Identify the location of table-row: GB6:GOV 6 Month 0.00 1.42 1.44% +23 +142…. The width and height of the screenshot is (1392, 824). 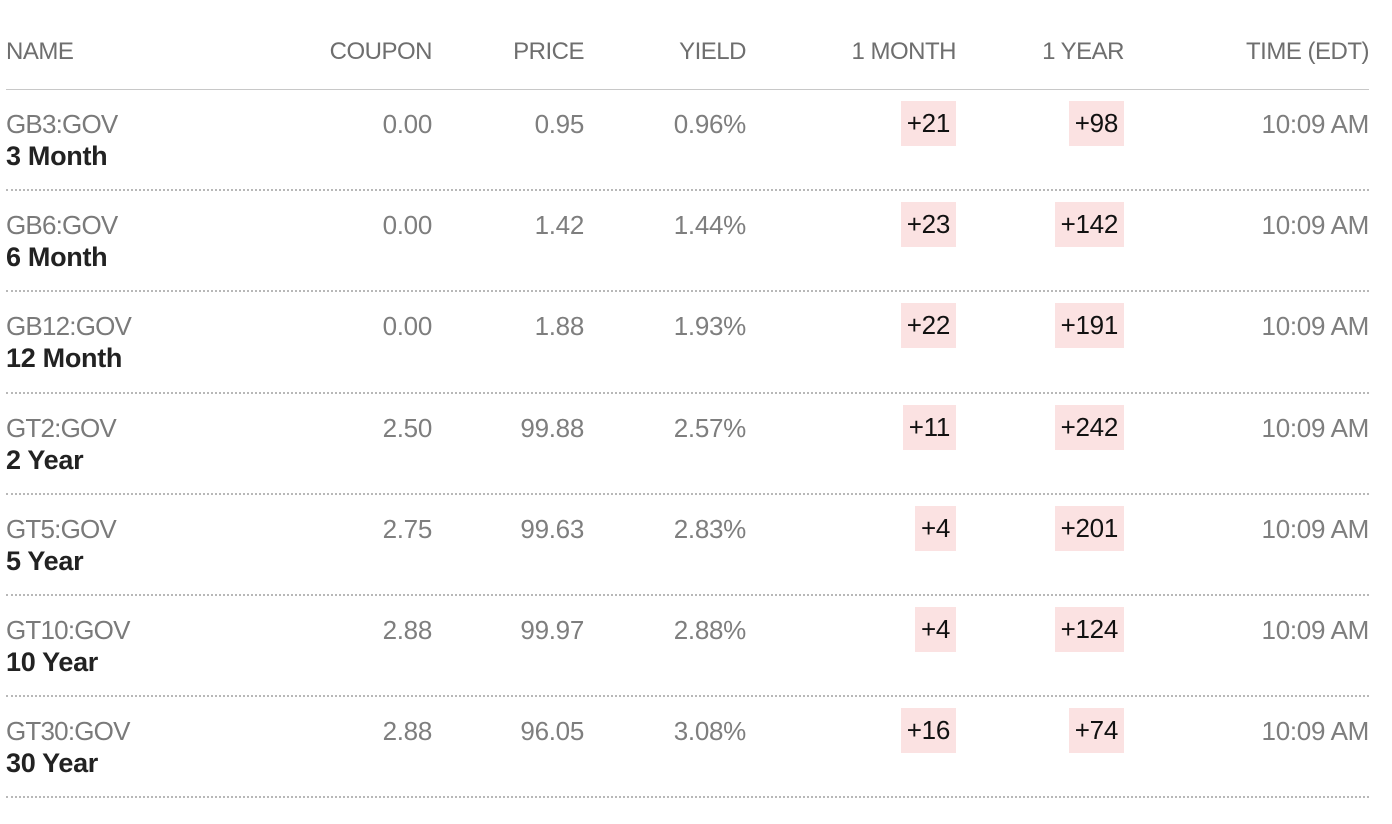
(688, 242).